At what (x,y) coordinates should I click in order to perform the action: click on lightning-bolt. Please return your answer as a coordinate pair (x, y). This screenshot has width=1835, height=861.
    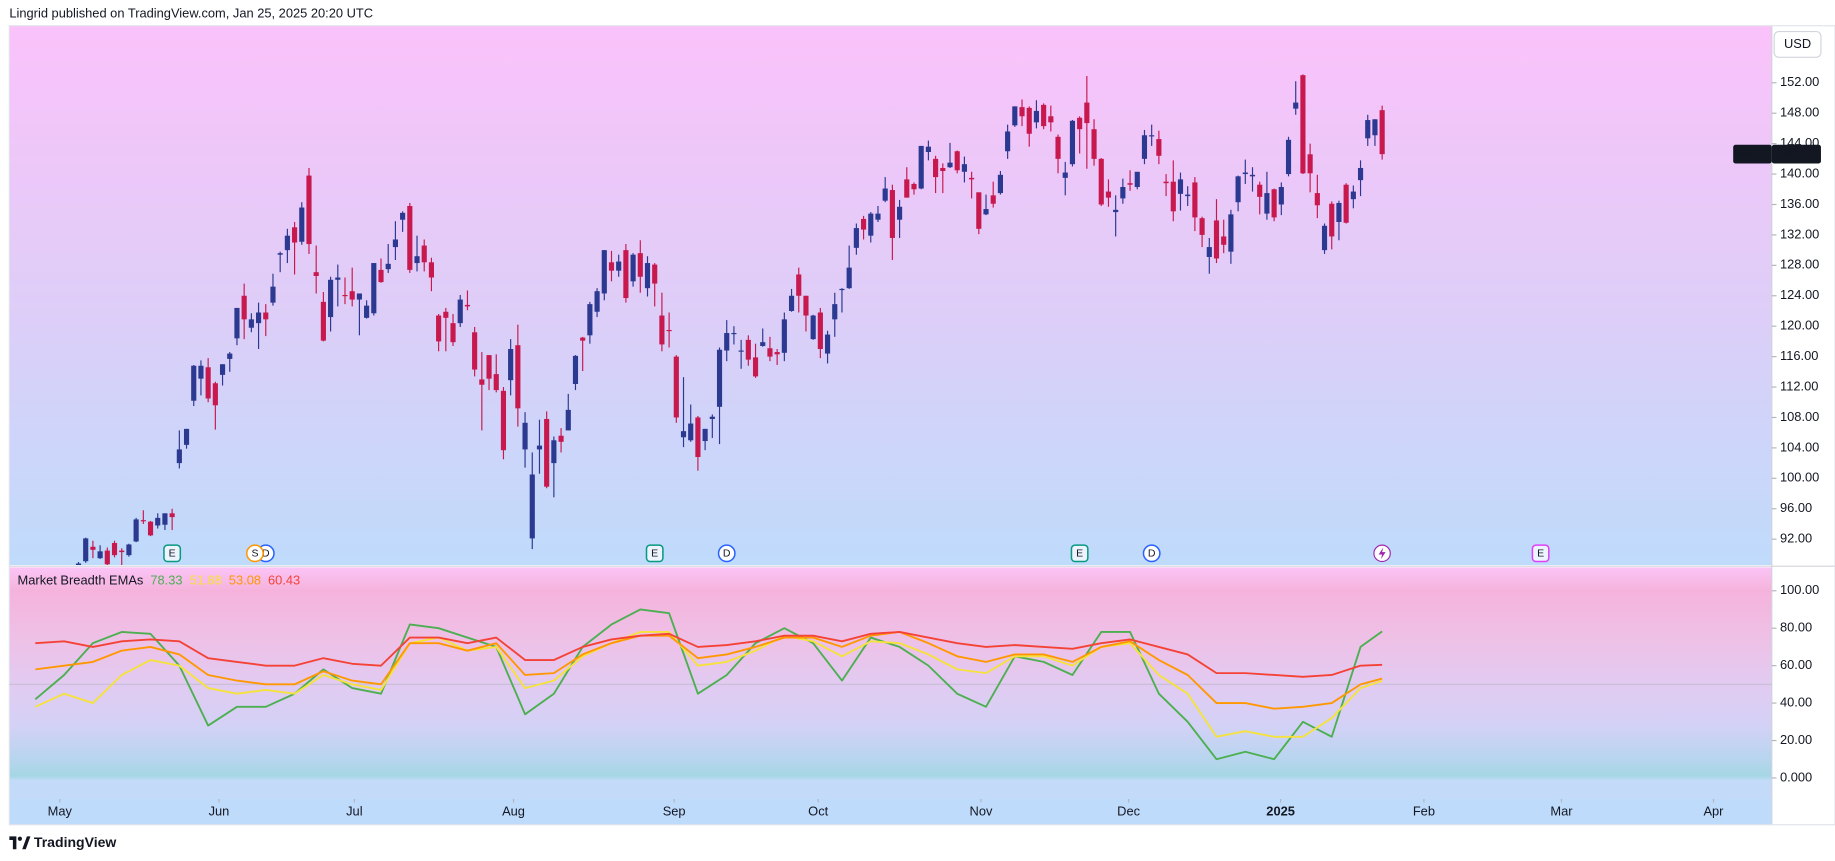
    Looking at the image, I should click on (1382, 553).